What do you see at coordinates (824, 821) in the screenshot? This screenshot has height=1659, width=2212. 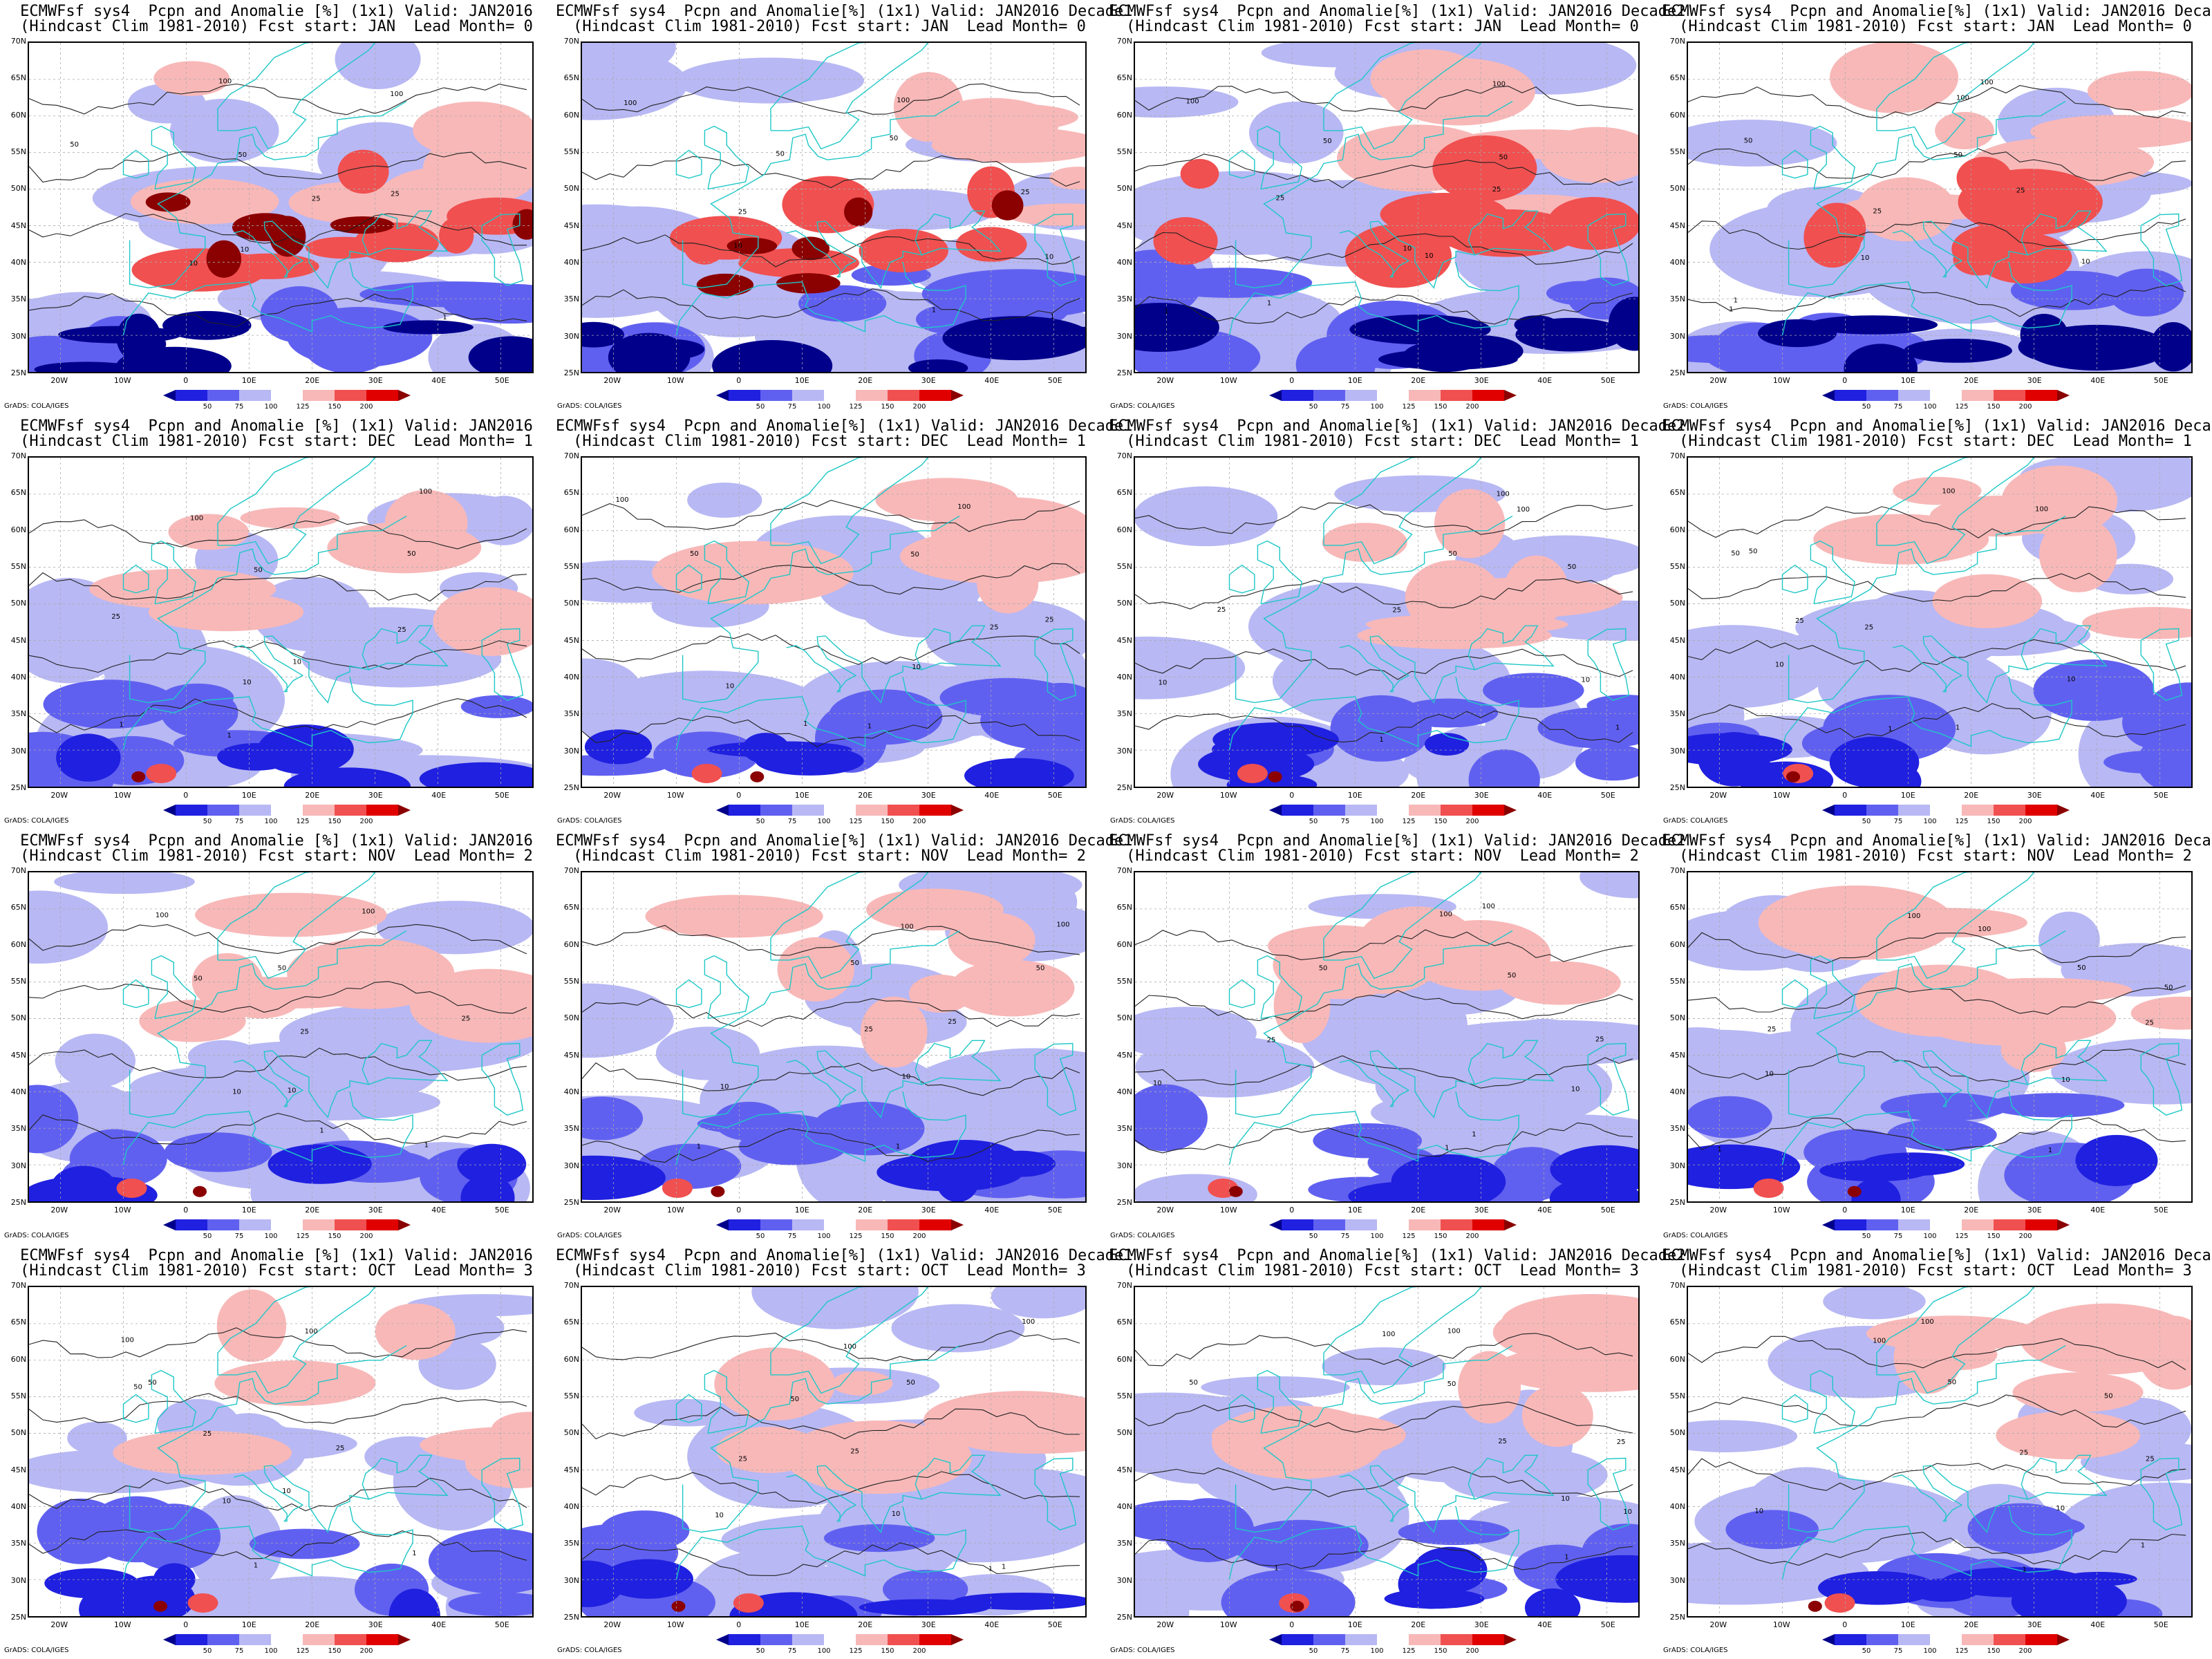 I see `colorbar-tick-label: 100` at bounding box center [824, 821].